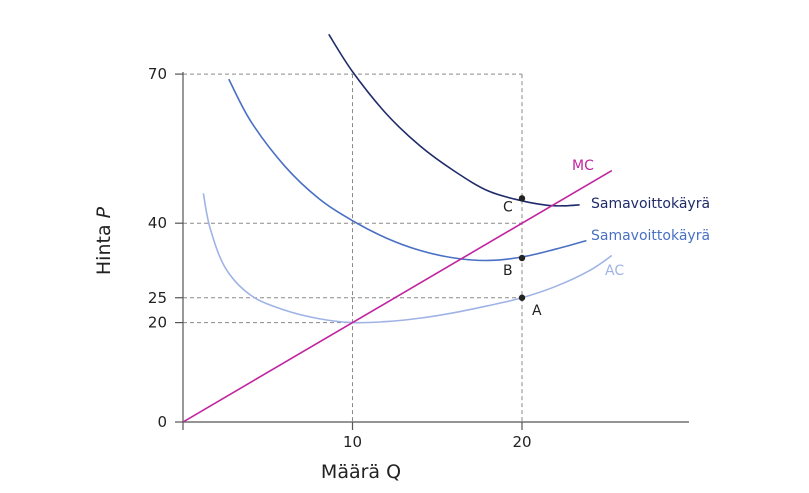 This screenshot has width=809, height=493. What do you see at coordinates (157, 74) in the screenshot?
I see `y-tick-label-70: 70` at bounding box center [157, 74].